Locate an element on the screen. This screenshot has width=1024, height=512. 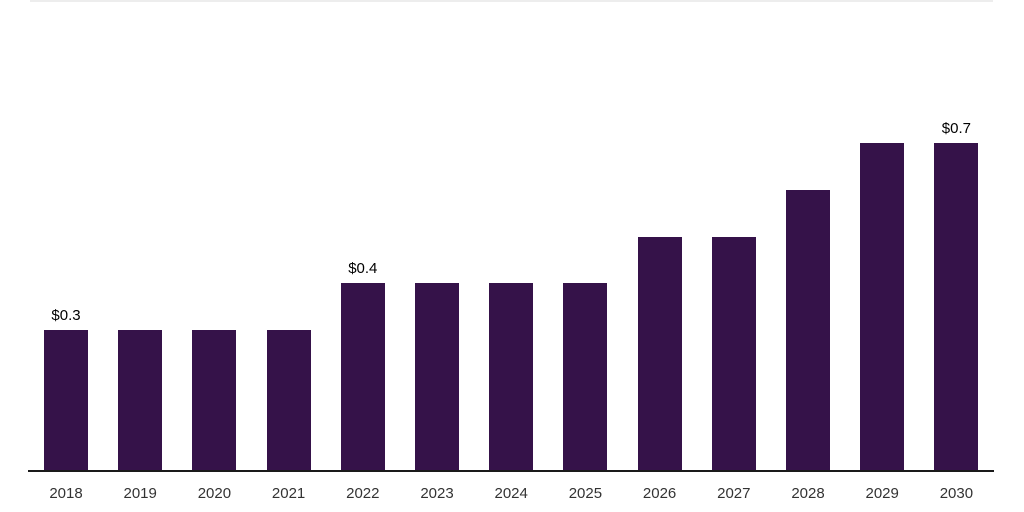
x-axis-line is located at coordinates (511, 471).